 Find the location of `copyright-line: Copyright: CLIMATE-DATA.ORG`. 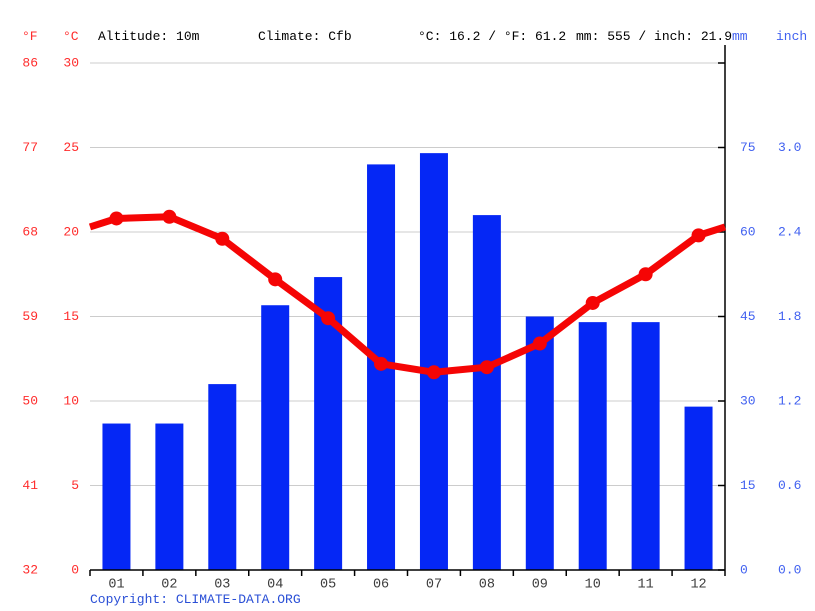

copyright-line: Copyright: CLIMATE-DATA.ORG is located at coordinates (195, 599).